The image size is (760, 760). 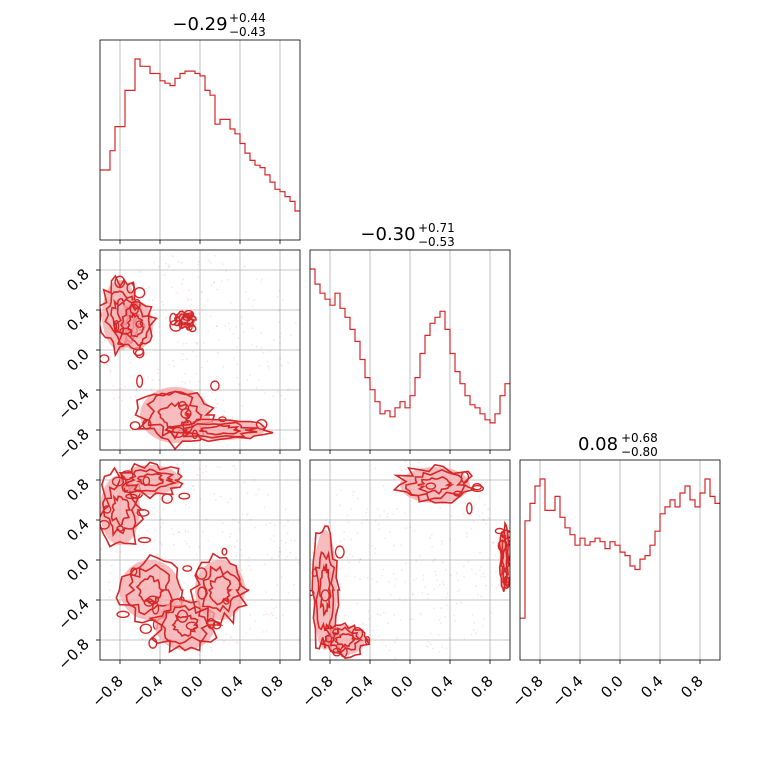 What do you see at coordinates (639, 438) in the screenshot?
I see `title-2-sup: +0.68` at bounding box center [639, 438].